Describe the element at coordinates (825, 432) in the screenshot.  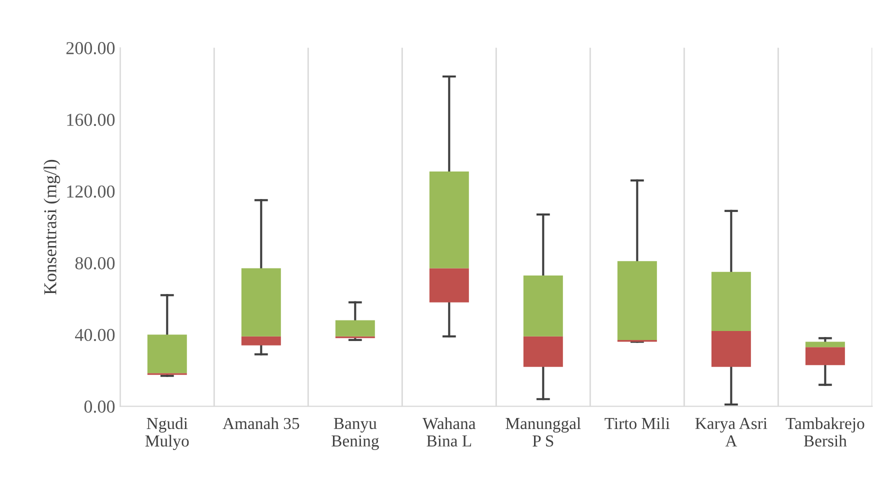
I see `x-tick-label: Tambakrejo Bersih` at that location.